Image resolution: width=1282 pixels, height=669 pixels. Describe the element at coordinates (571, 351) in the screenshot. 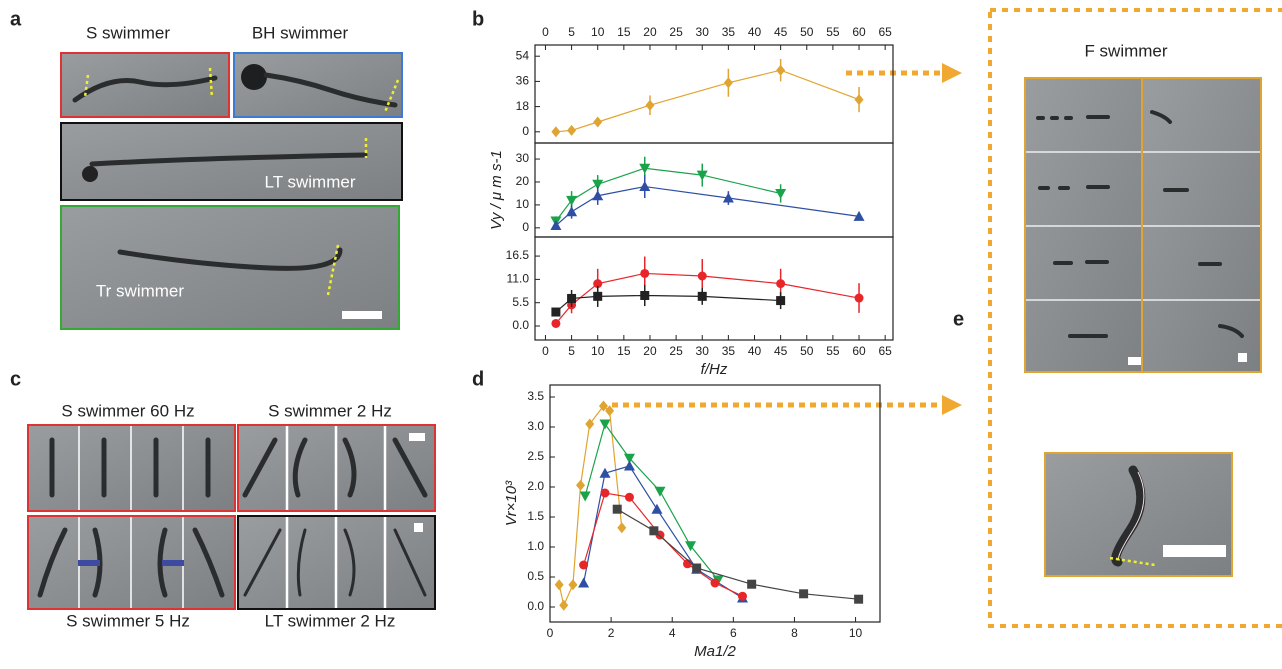

I see `x-tick-label: 5` at that location.